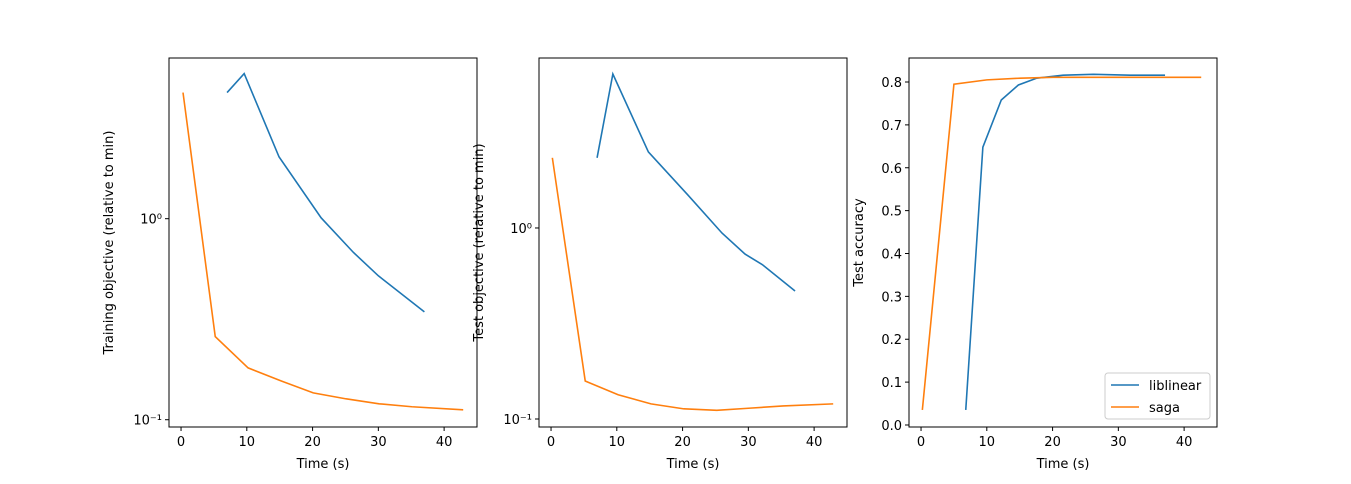 Image resolution: width=1351 pixels, height=484 pixels. What do you see at coordinates (1175, 386) in the screenshot?
I see `legend-label: liblinear` at bounding box center [1175, 386].